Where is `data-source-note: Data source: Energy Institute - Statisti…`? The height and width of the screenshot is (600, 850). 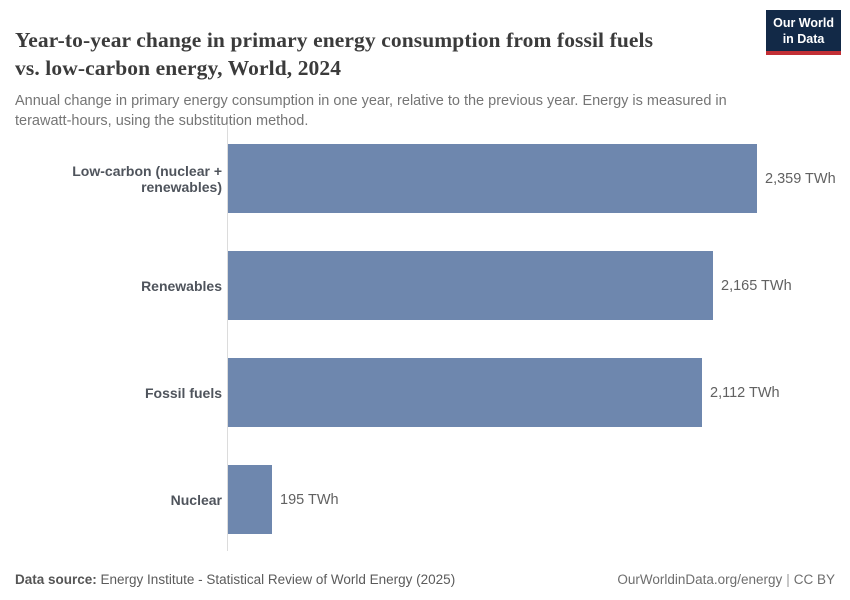 data-source-note: Data source: Energy Institute - Statisti… is located at coordinates (235, 579).